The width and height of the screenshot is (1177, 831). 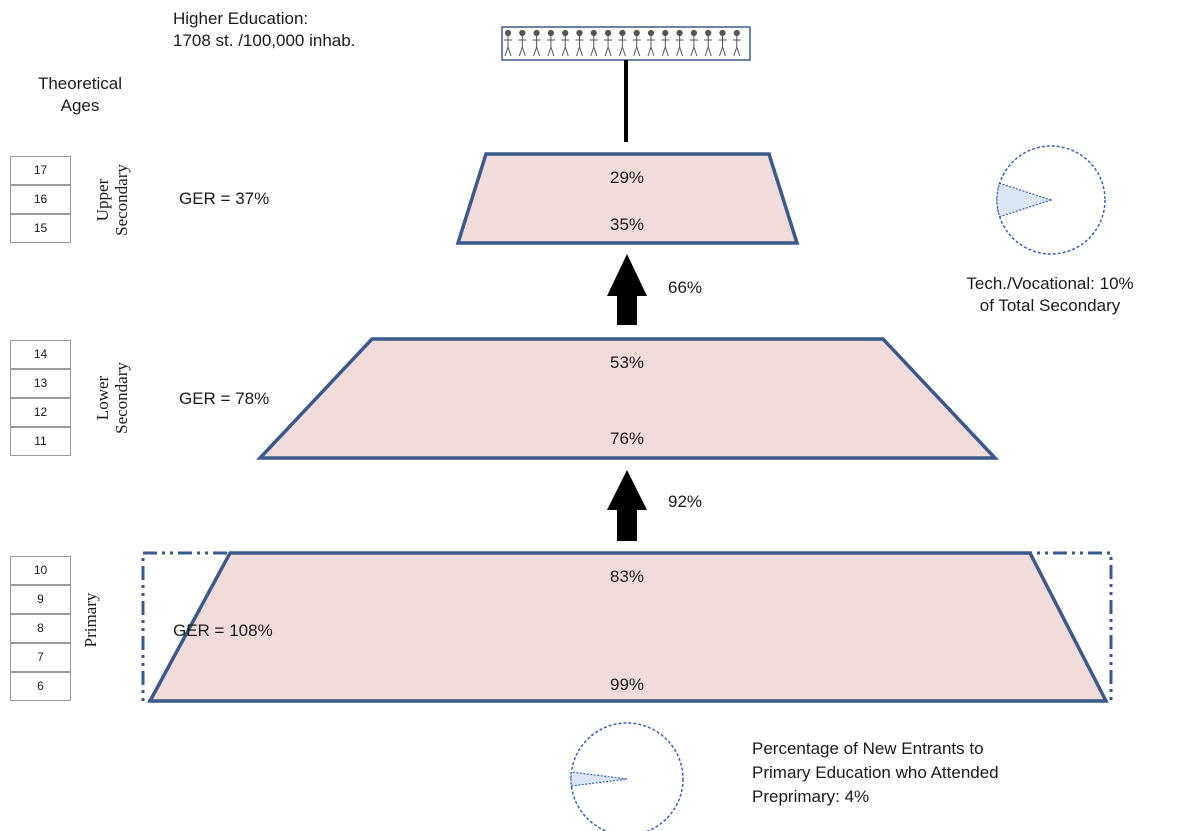 What do you see at coordinates (40, 354) in the screenshot?
I see `age-box-14: 14` at bounding box center [40, 354].